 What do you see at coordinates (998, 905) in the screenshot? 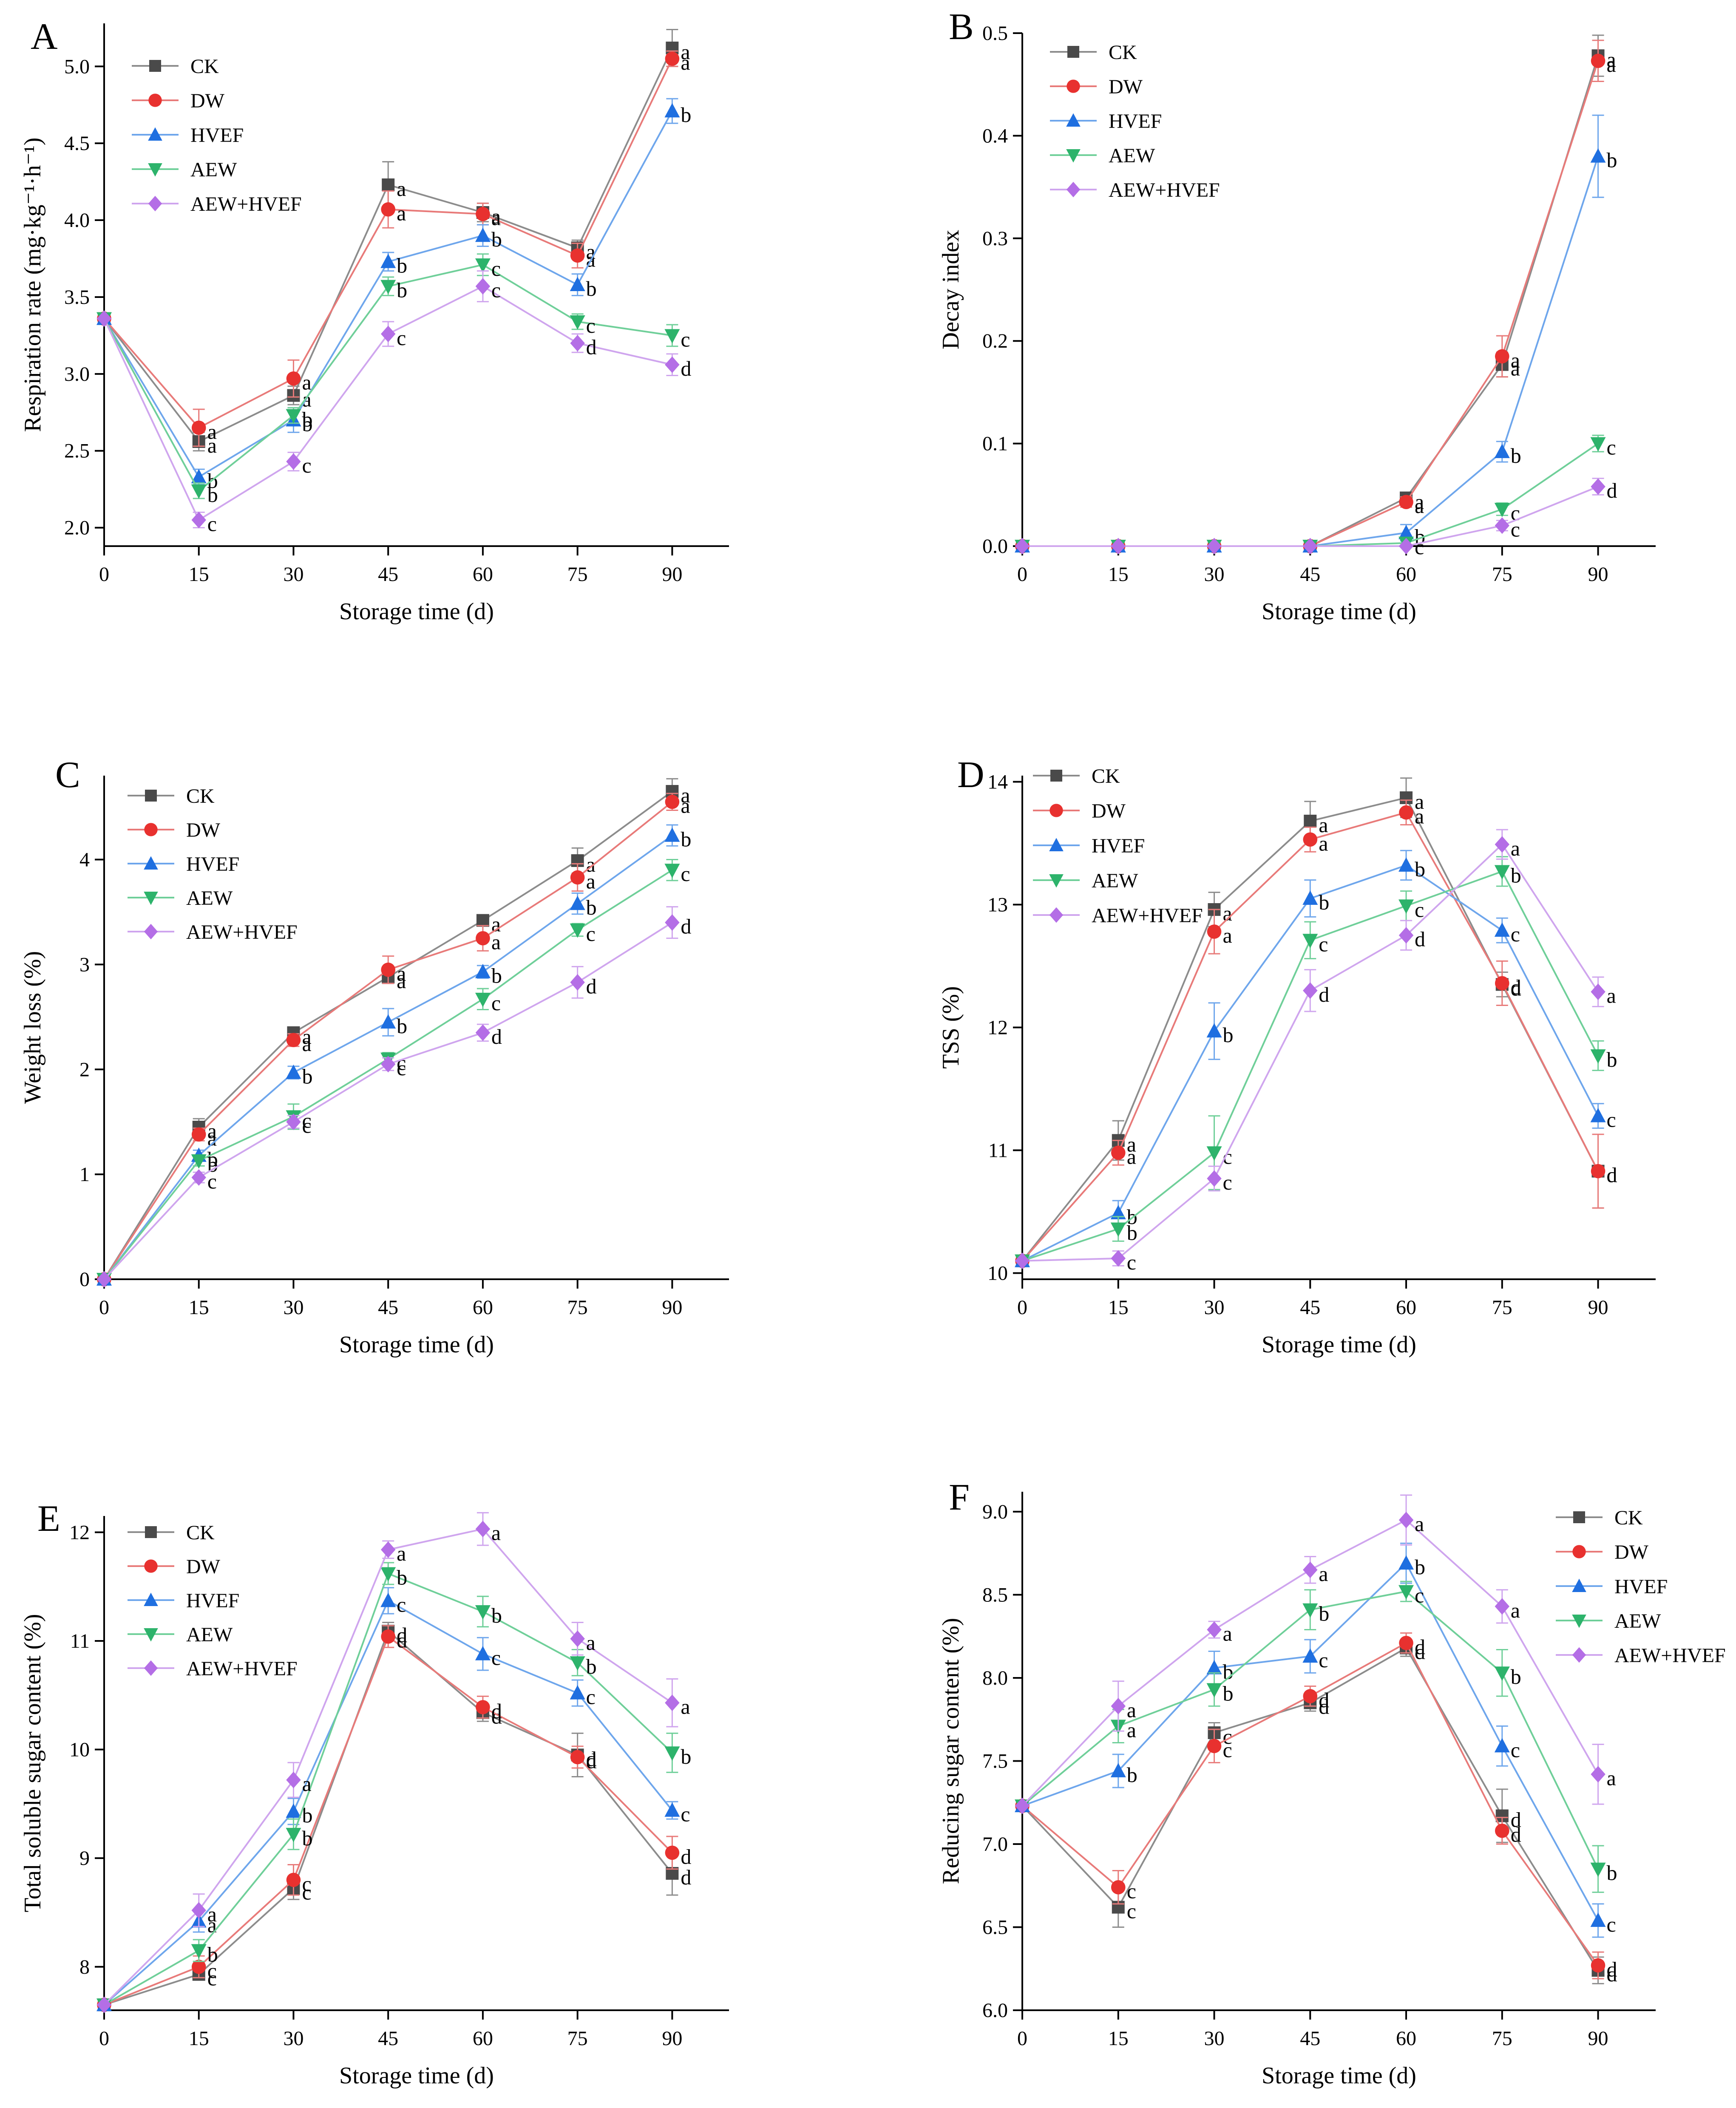
I see `y-tick-label: 13` at bounding box center [998, 905].